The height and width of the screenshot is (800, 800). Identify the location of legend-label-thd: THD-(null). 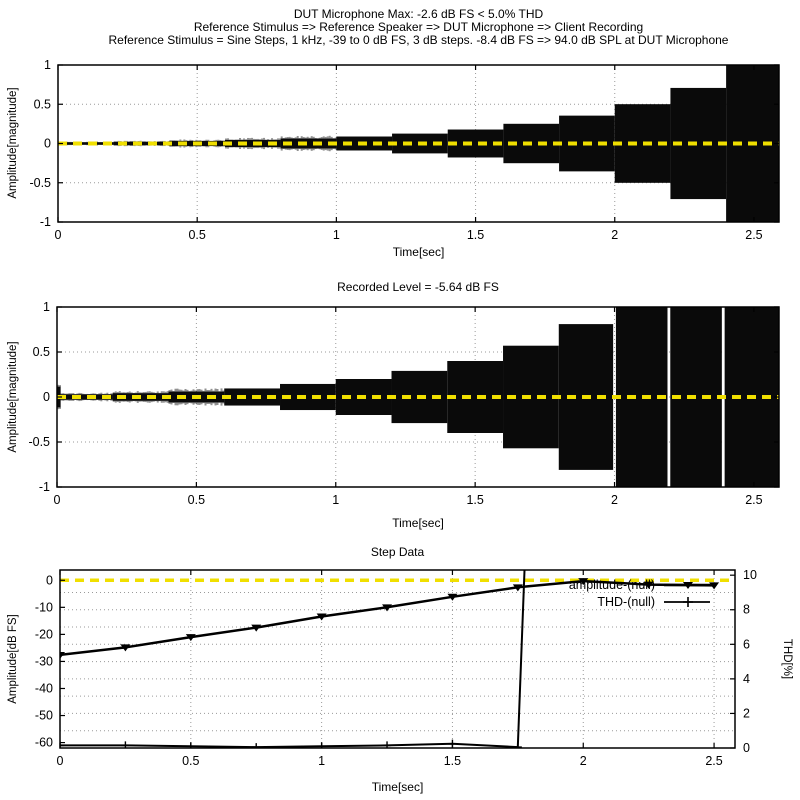
(626, 601).